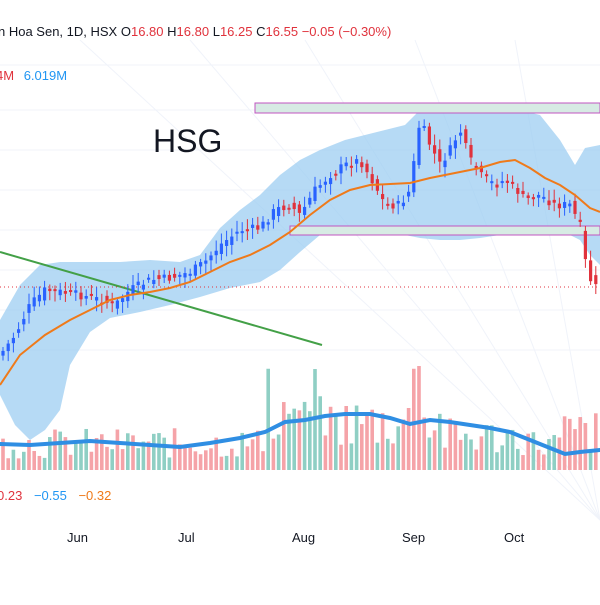 Image resolution: width=600 pixels, height=605 pixels. What do you see at coordinates (11, 495) in the screenshot?
I see `macd-value-1: 0.23` at bounding box center [11, 495].